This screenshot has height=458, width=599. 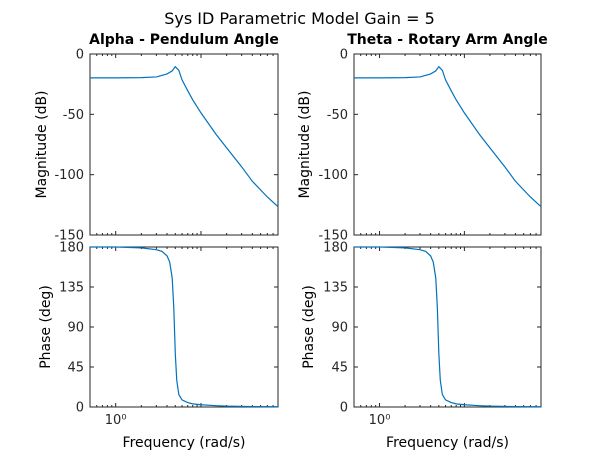 I want to click on alpha-phase-series-line, so click(x=184, y=327).